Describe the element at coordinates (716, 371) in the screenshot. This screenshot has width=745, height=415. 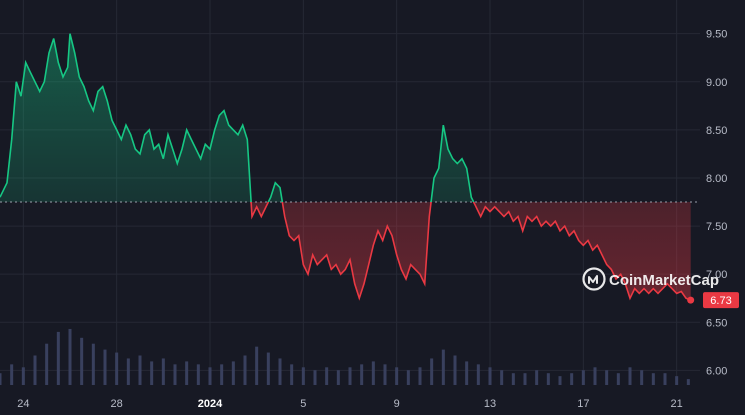
I see `y-tick-label: 6.00` at that location.